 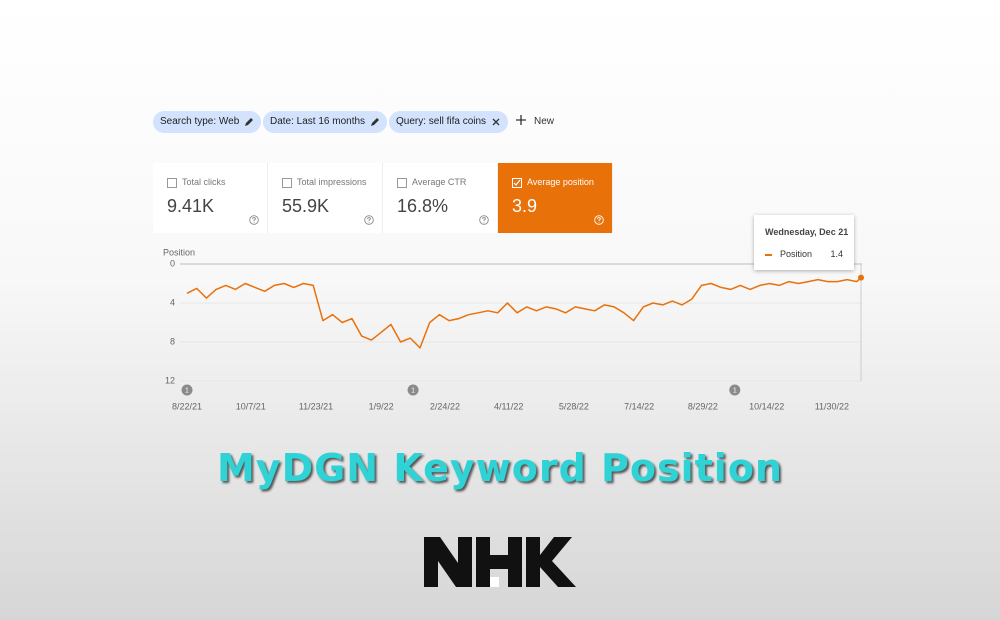 I want to click on metric-label: Average CTR, so click(x=432, y=182).